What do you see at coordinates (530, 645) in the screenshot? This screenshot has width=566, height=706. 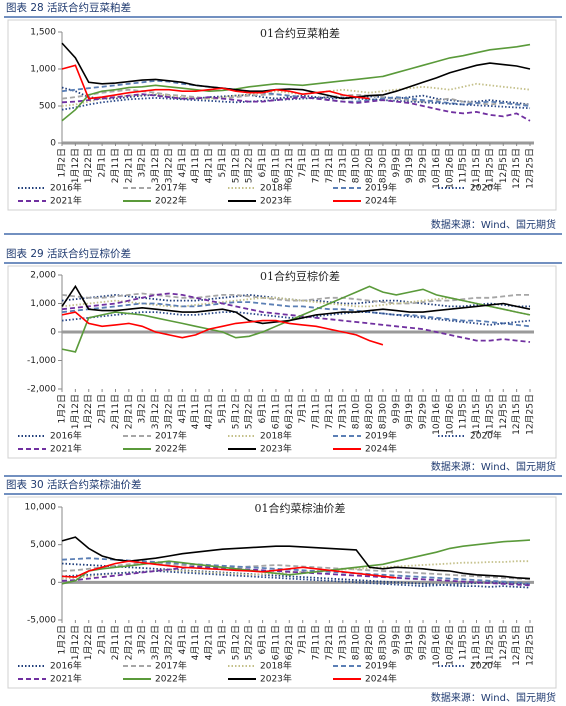 I see `x-tick-label: 12月25日` at bounding box center [530, 645].